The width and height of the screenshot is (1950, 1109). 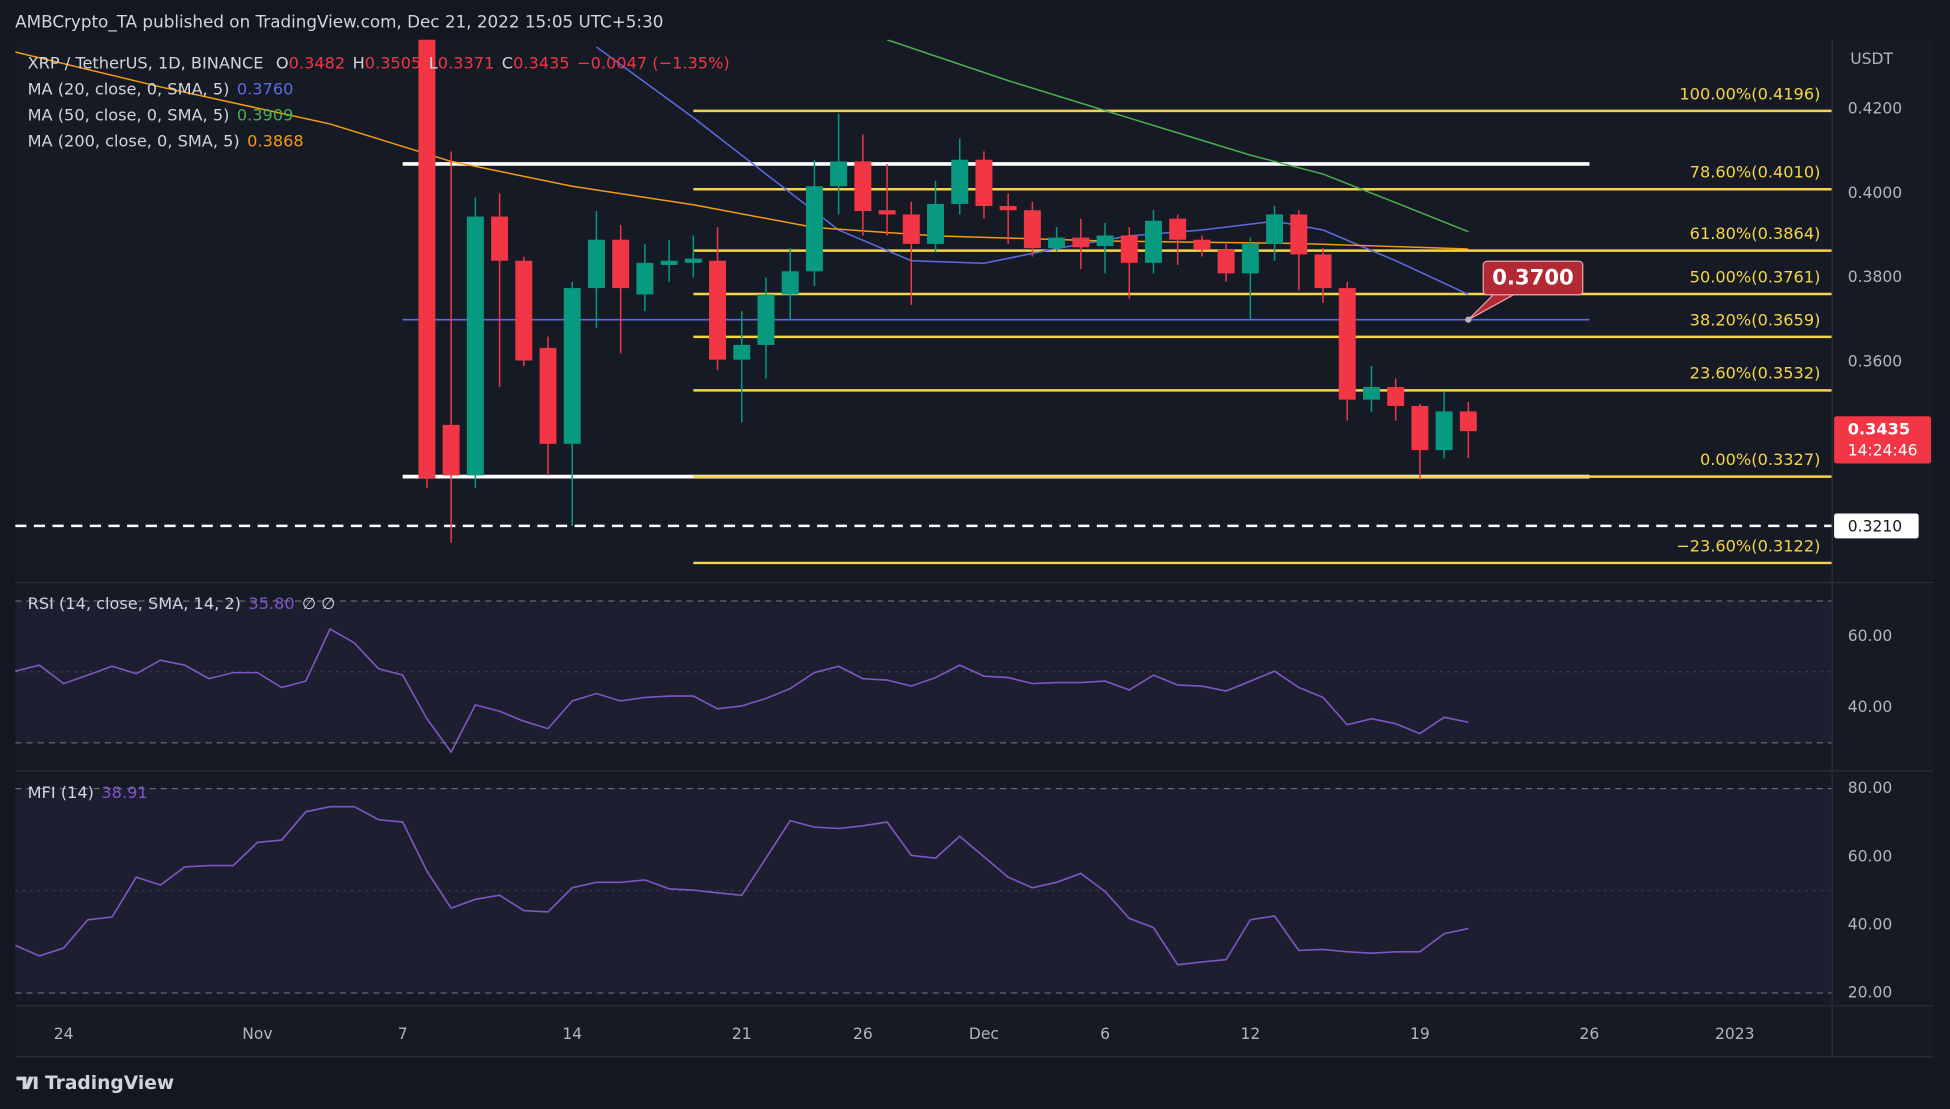 I want to click on symbol-name: XRP / TetherUS, 1D, BINANCE, so click(x=146, y=62).